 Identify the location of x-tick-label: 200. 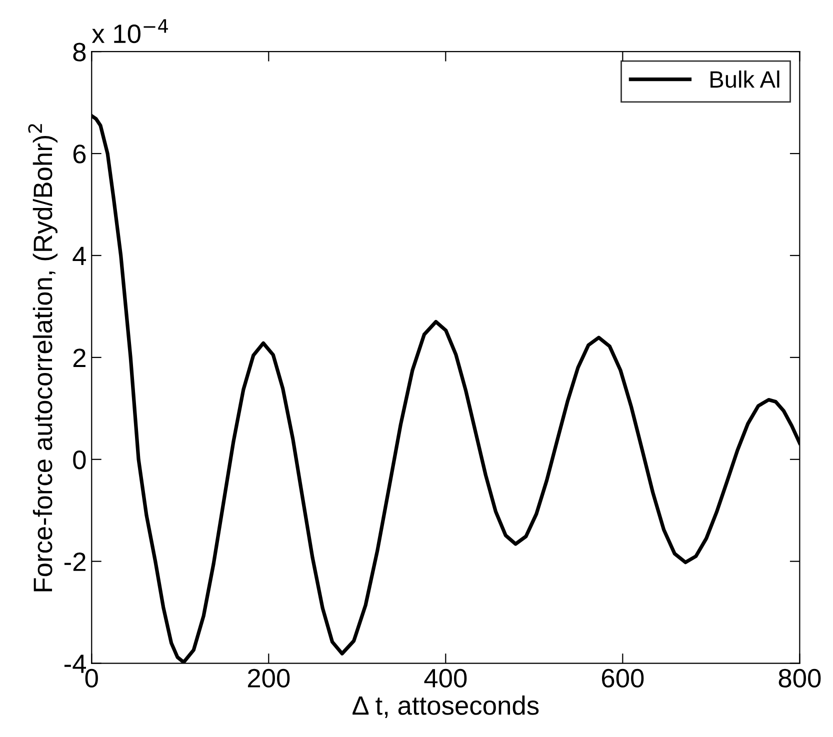
(269, 678).